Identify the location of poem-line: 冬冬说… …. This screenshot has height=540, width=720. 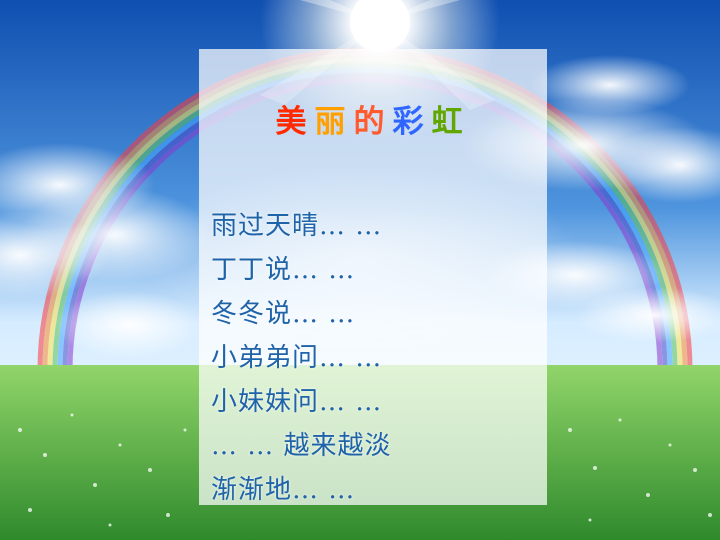
(283, 314).